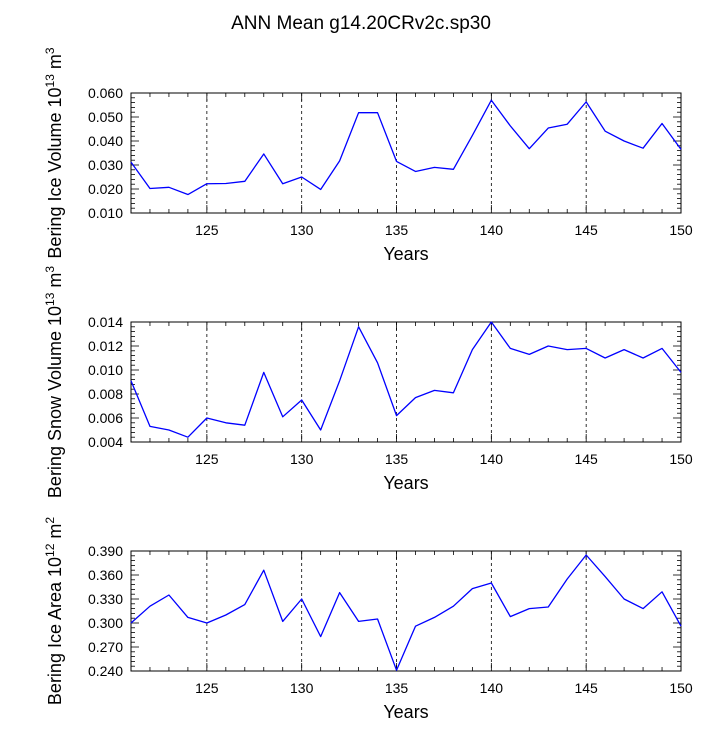 The width and height of the screenshot is (723, 731). I want to click on y-axis-label: Bering Ice Volume 1013 m3, so click(54, 152).